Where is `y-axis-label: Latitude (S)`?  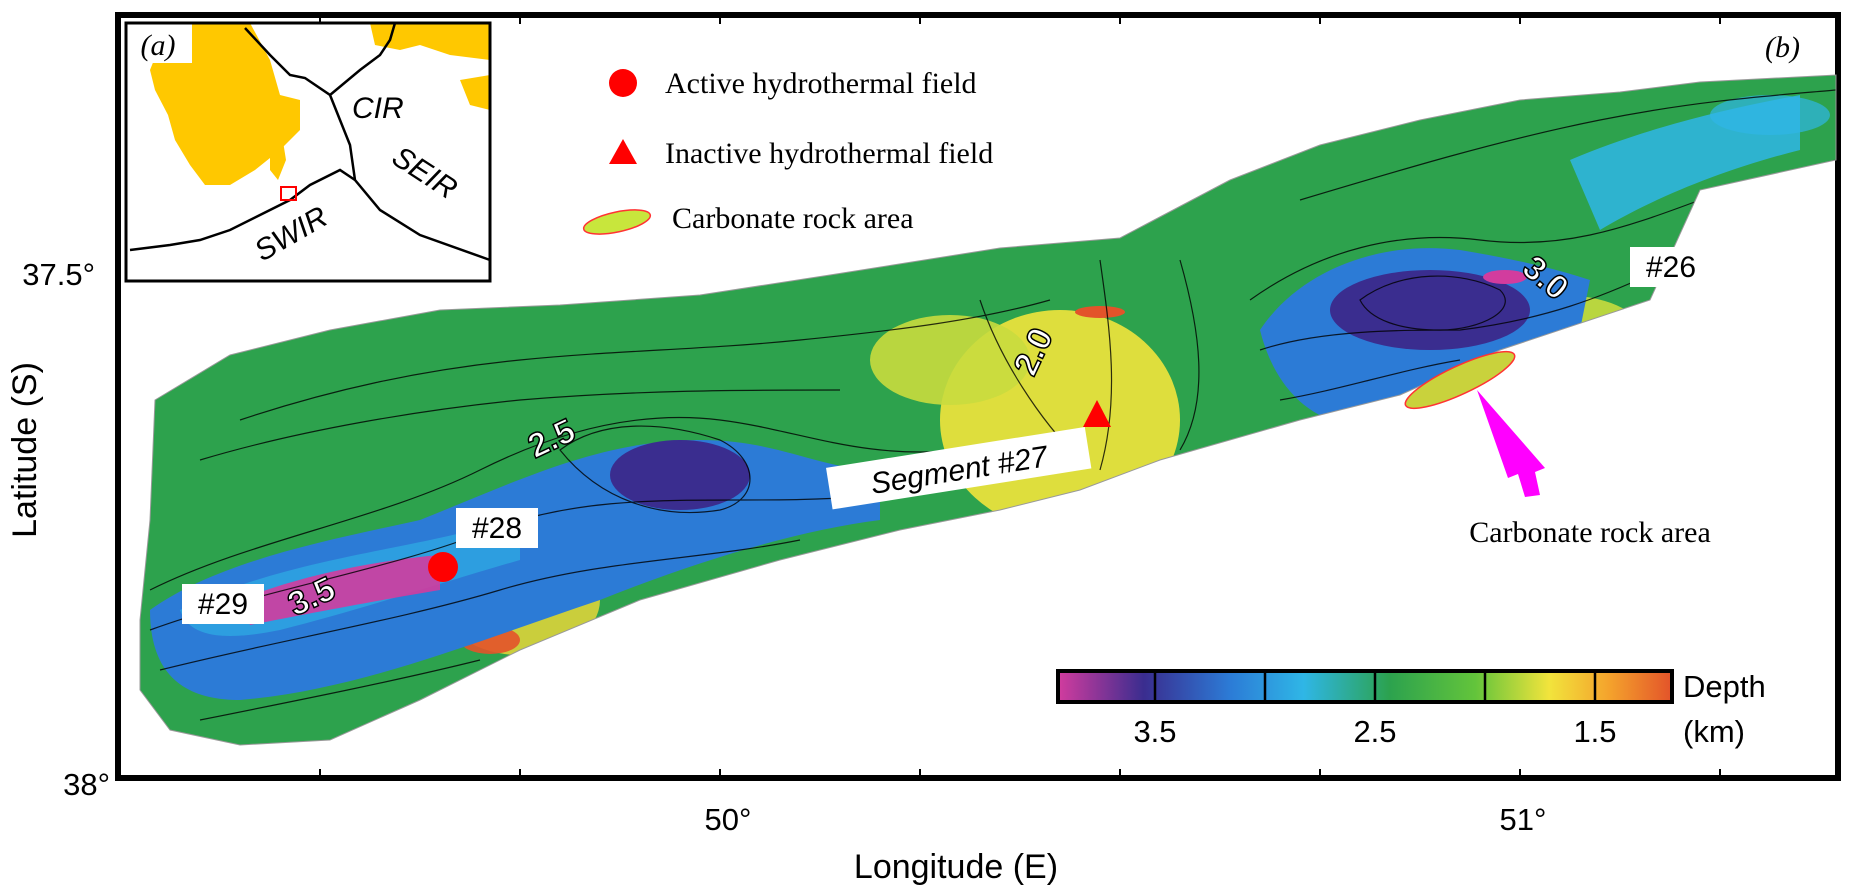
y-axis-label: Latitude (S) is located at coordinates (25, 450).